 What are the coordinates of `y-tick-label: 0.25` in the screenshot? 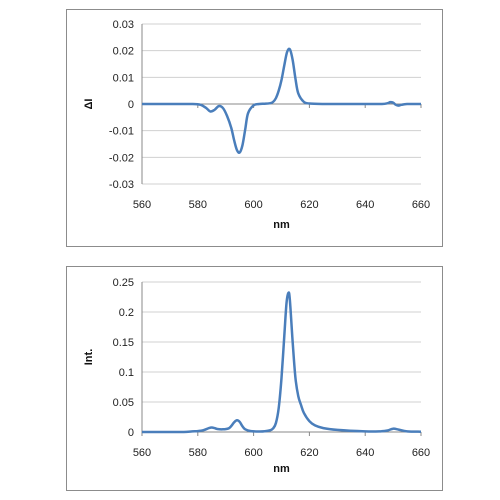 It's located at (123, 283).